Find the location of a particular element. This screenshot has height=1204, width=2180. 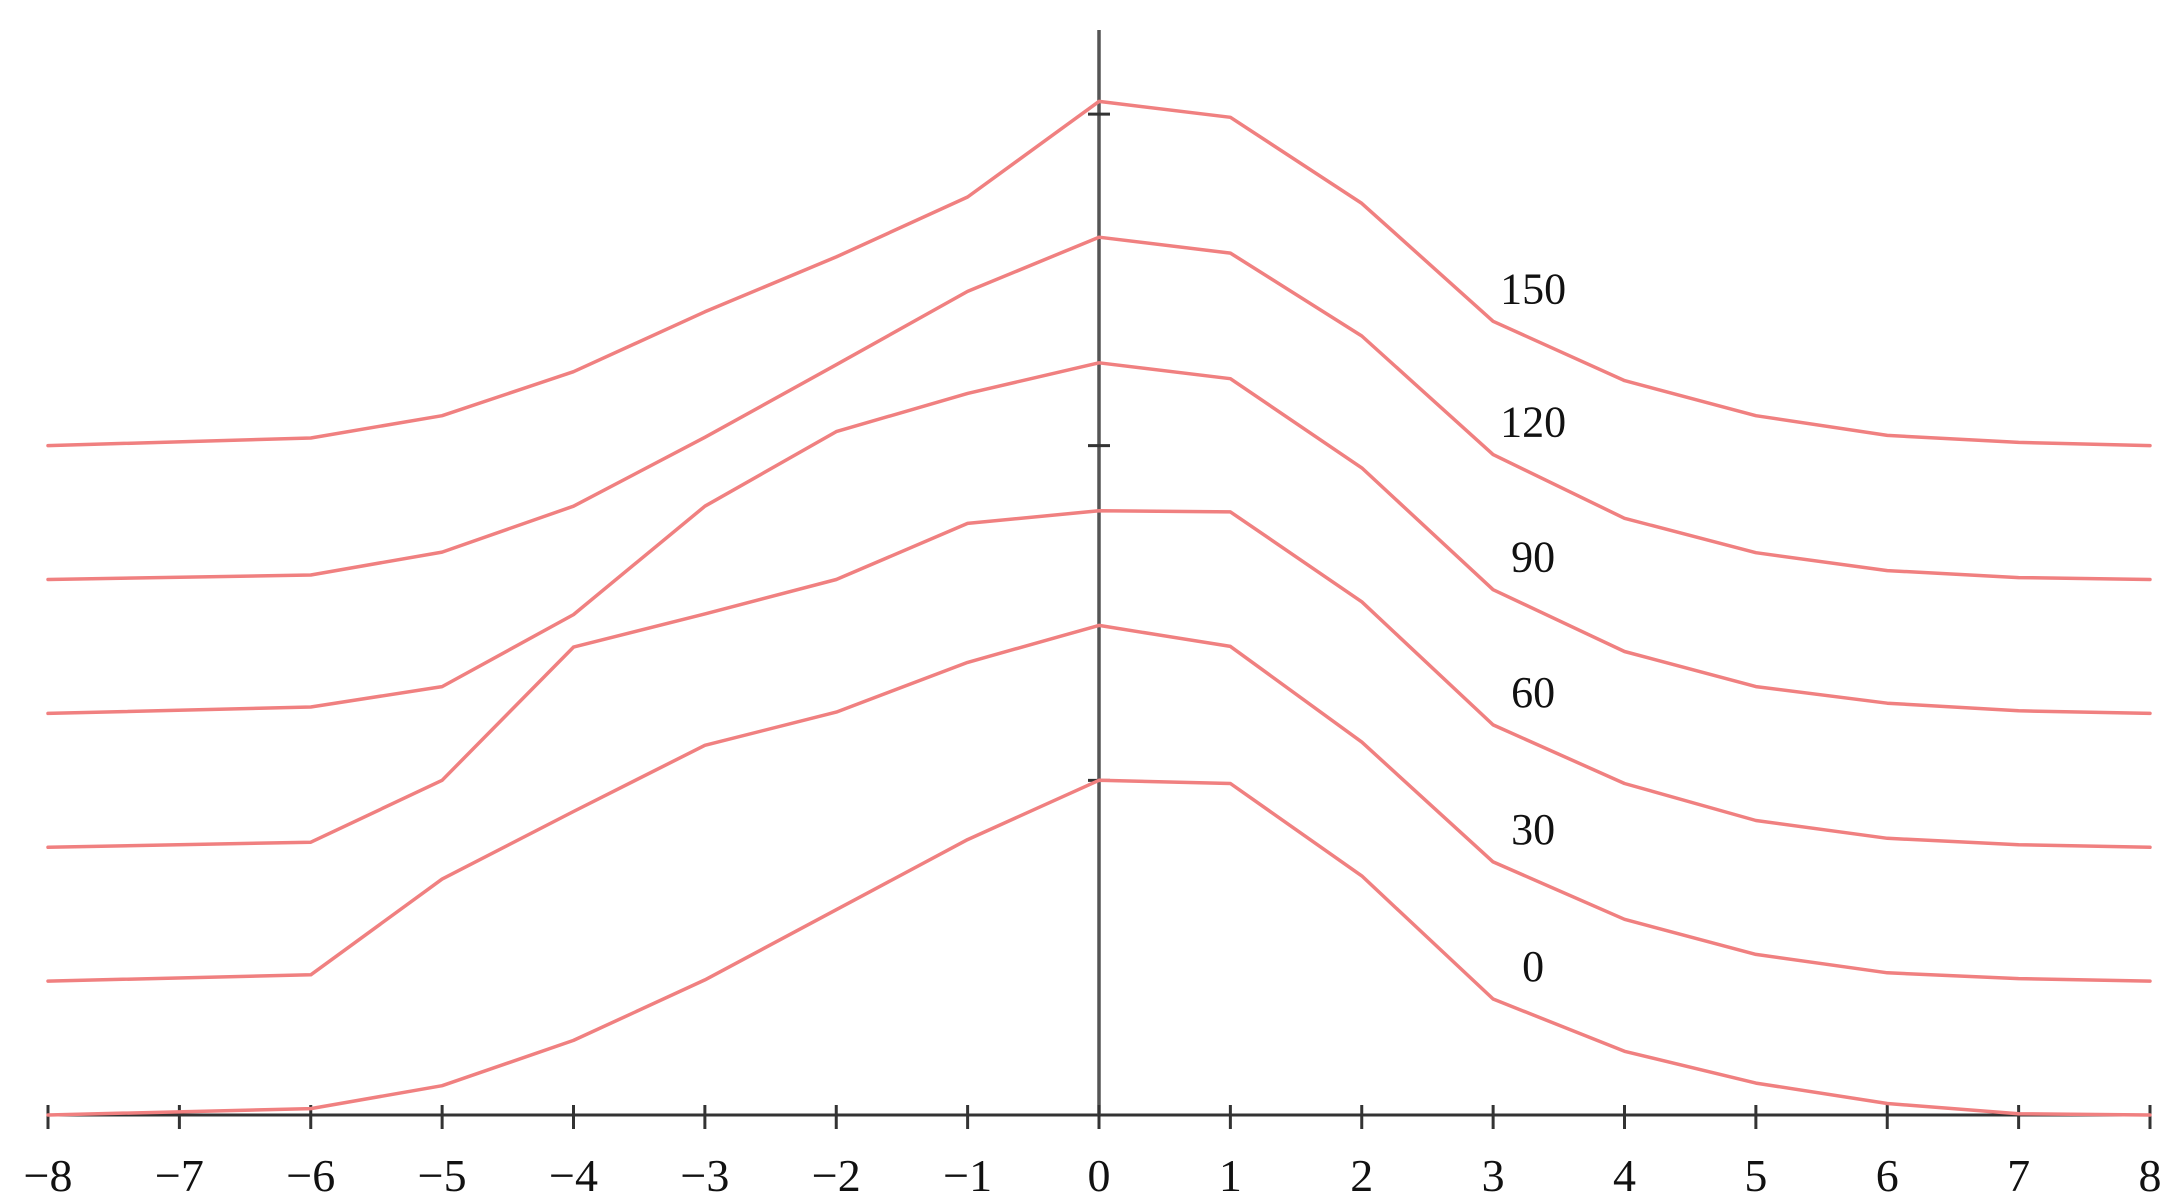

series-label-120: 120 is located at coordinates (1533, 422).